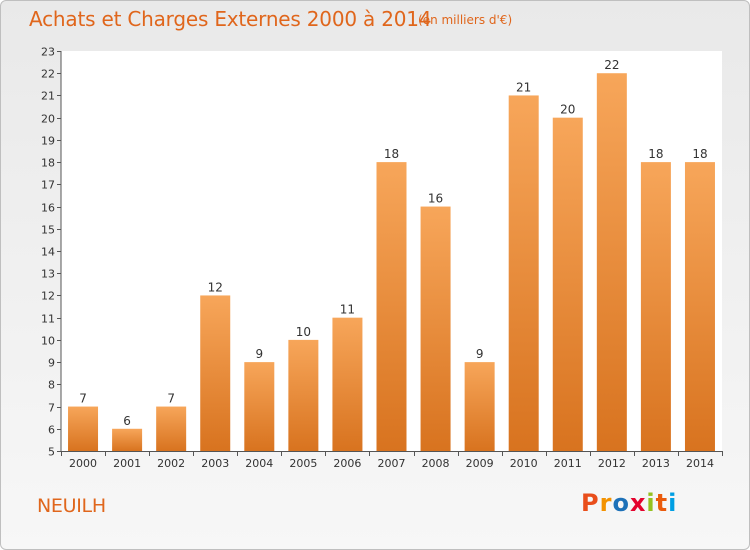  I want to click on y-tick-label: 12, so click(48, 296).